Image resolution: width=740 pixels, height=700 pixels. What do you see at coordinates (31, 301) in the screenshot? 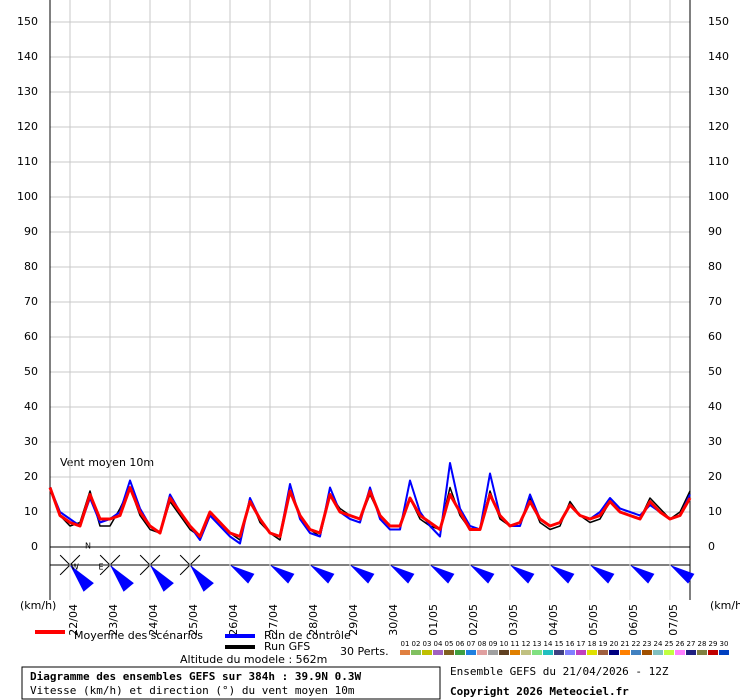
I see `y-tick-label: 70` at bounding box center [31, 301].